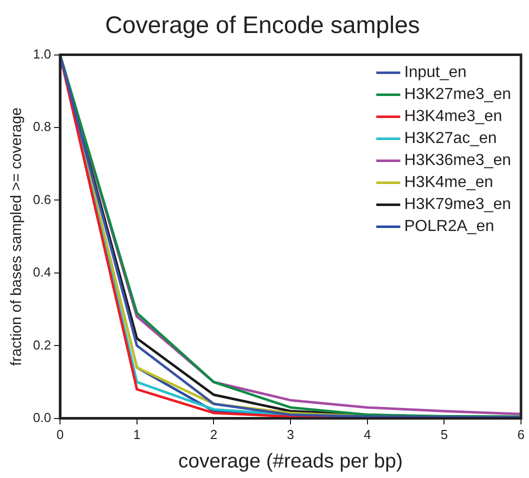 The height and width of the screenshot is (478, 529). Describe the element at coordinates (458, 95) in the screenshot. I see `legend-label: H3K27me3_en` at that location.